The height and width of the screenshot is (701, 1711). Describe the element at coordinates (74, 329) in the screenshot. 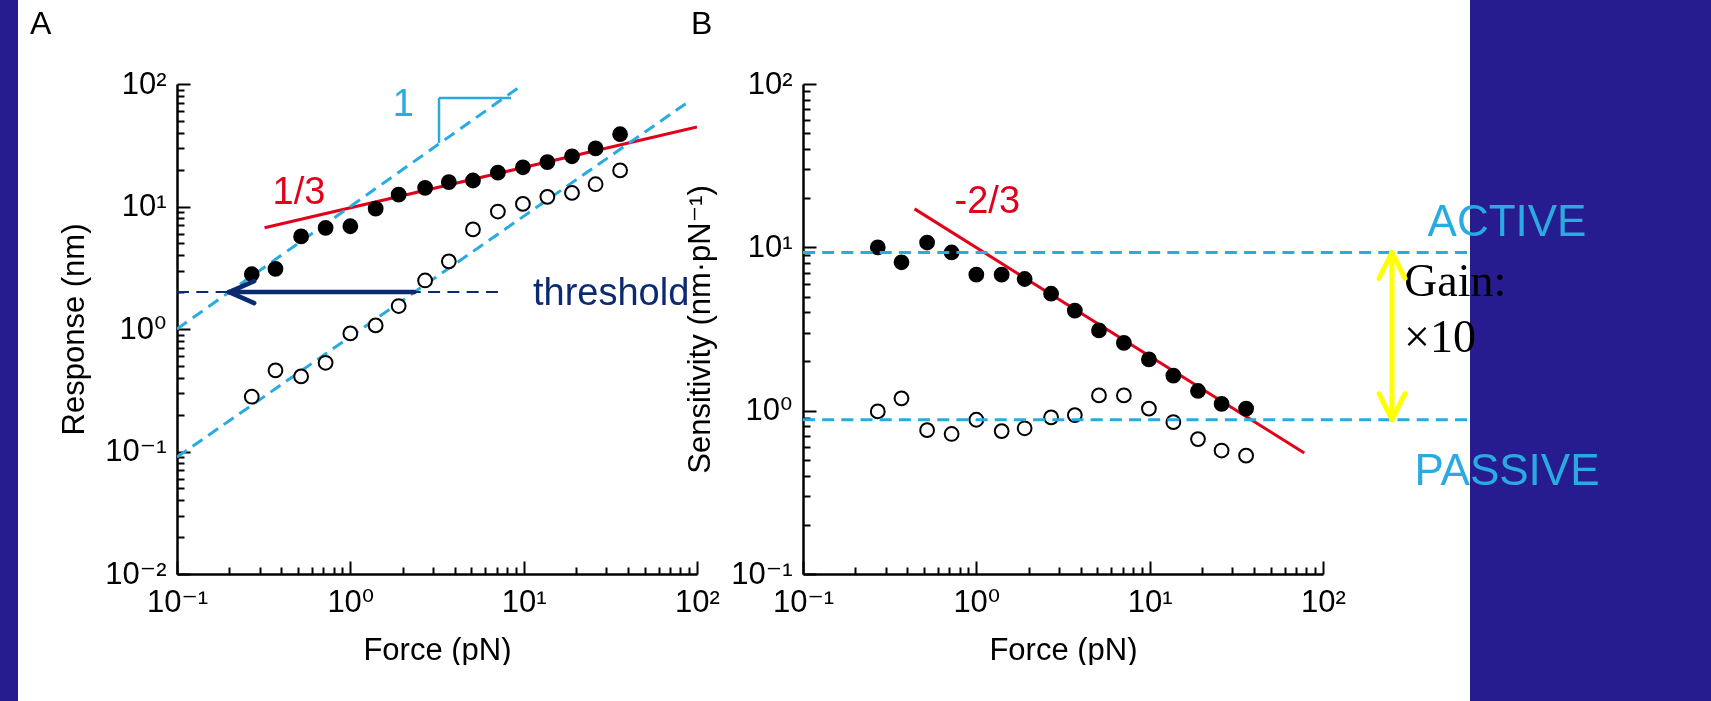

I see `y-axis-title: Response (nm)` at that location.